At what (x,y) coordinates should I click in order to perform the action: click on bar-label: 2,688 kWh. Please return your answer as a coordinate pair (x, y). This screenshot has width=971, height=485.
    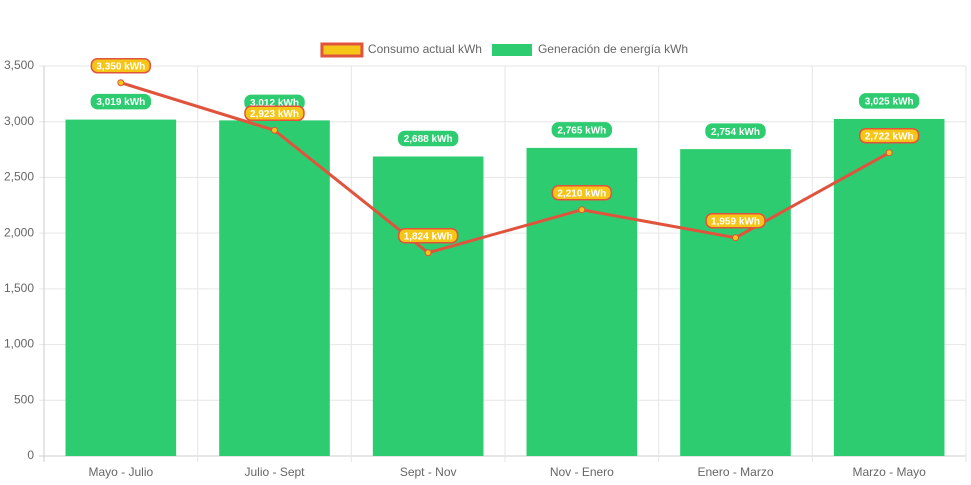
    Looking at the image, I should click on (428, 138).